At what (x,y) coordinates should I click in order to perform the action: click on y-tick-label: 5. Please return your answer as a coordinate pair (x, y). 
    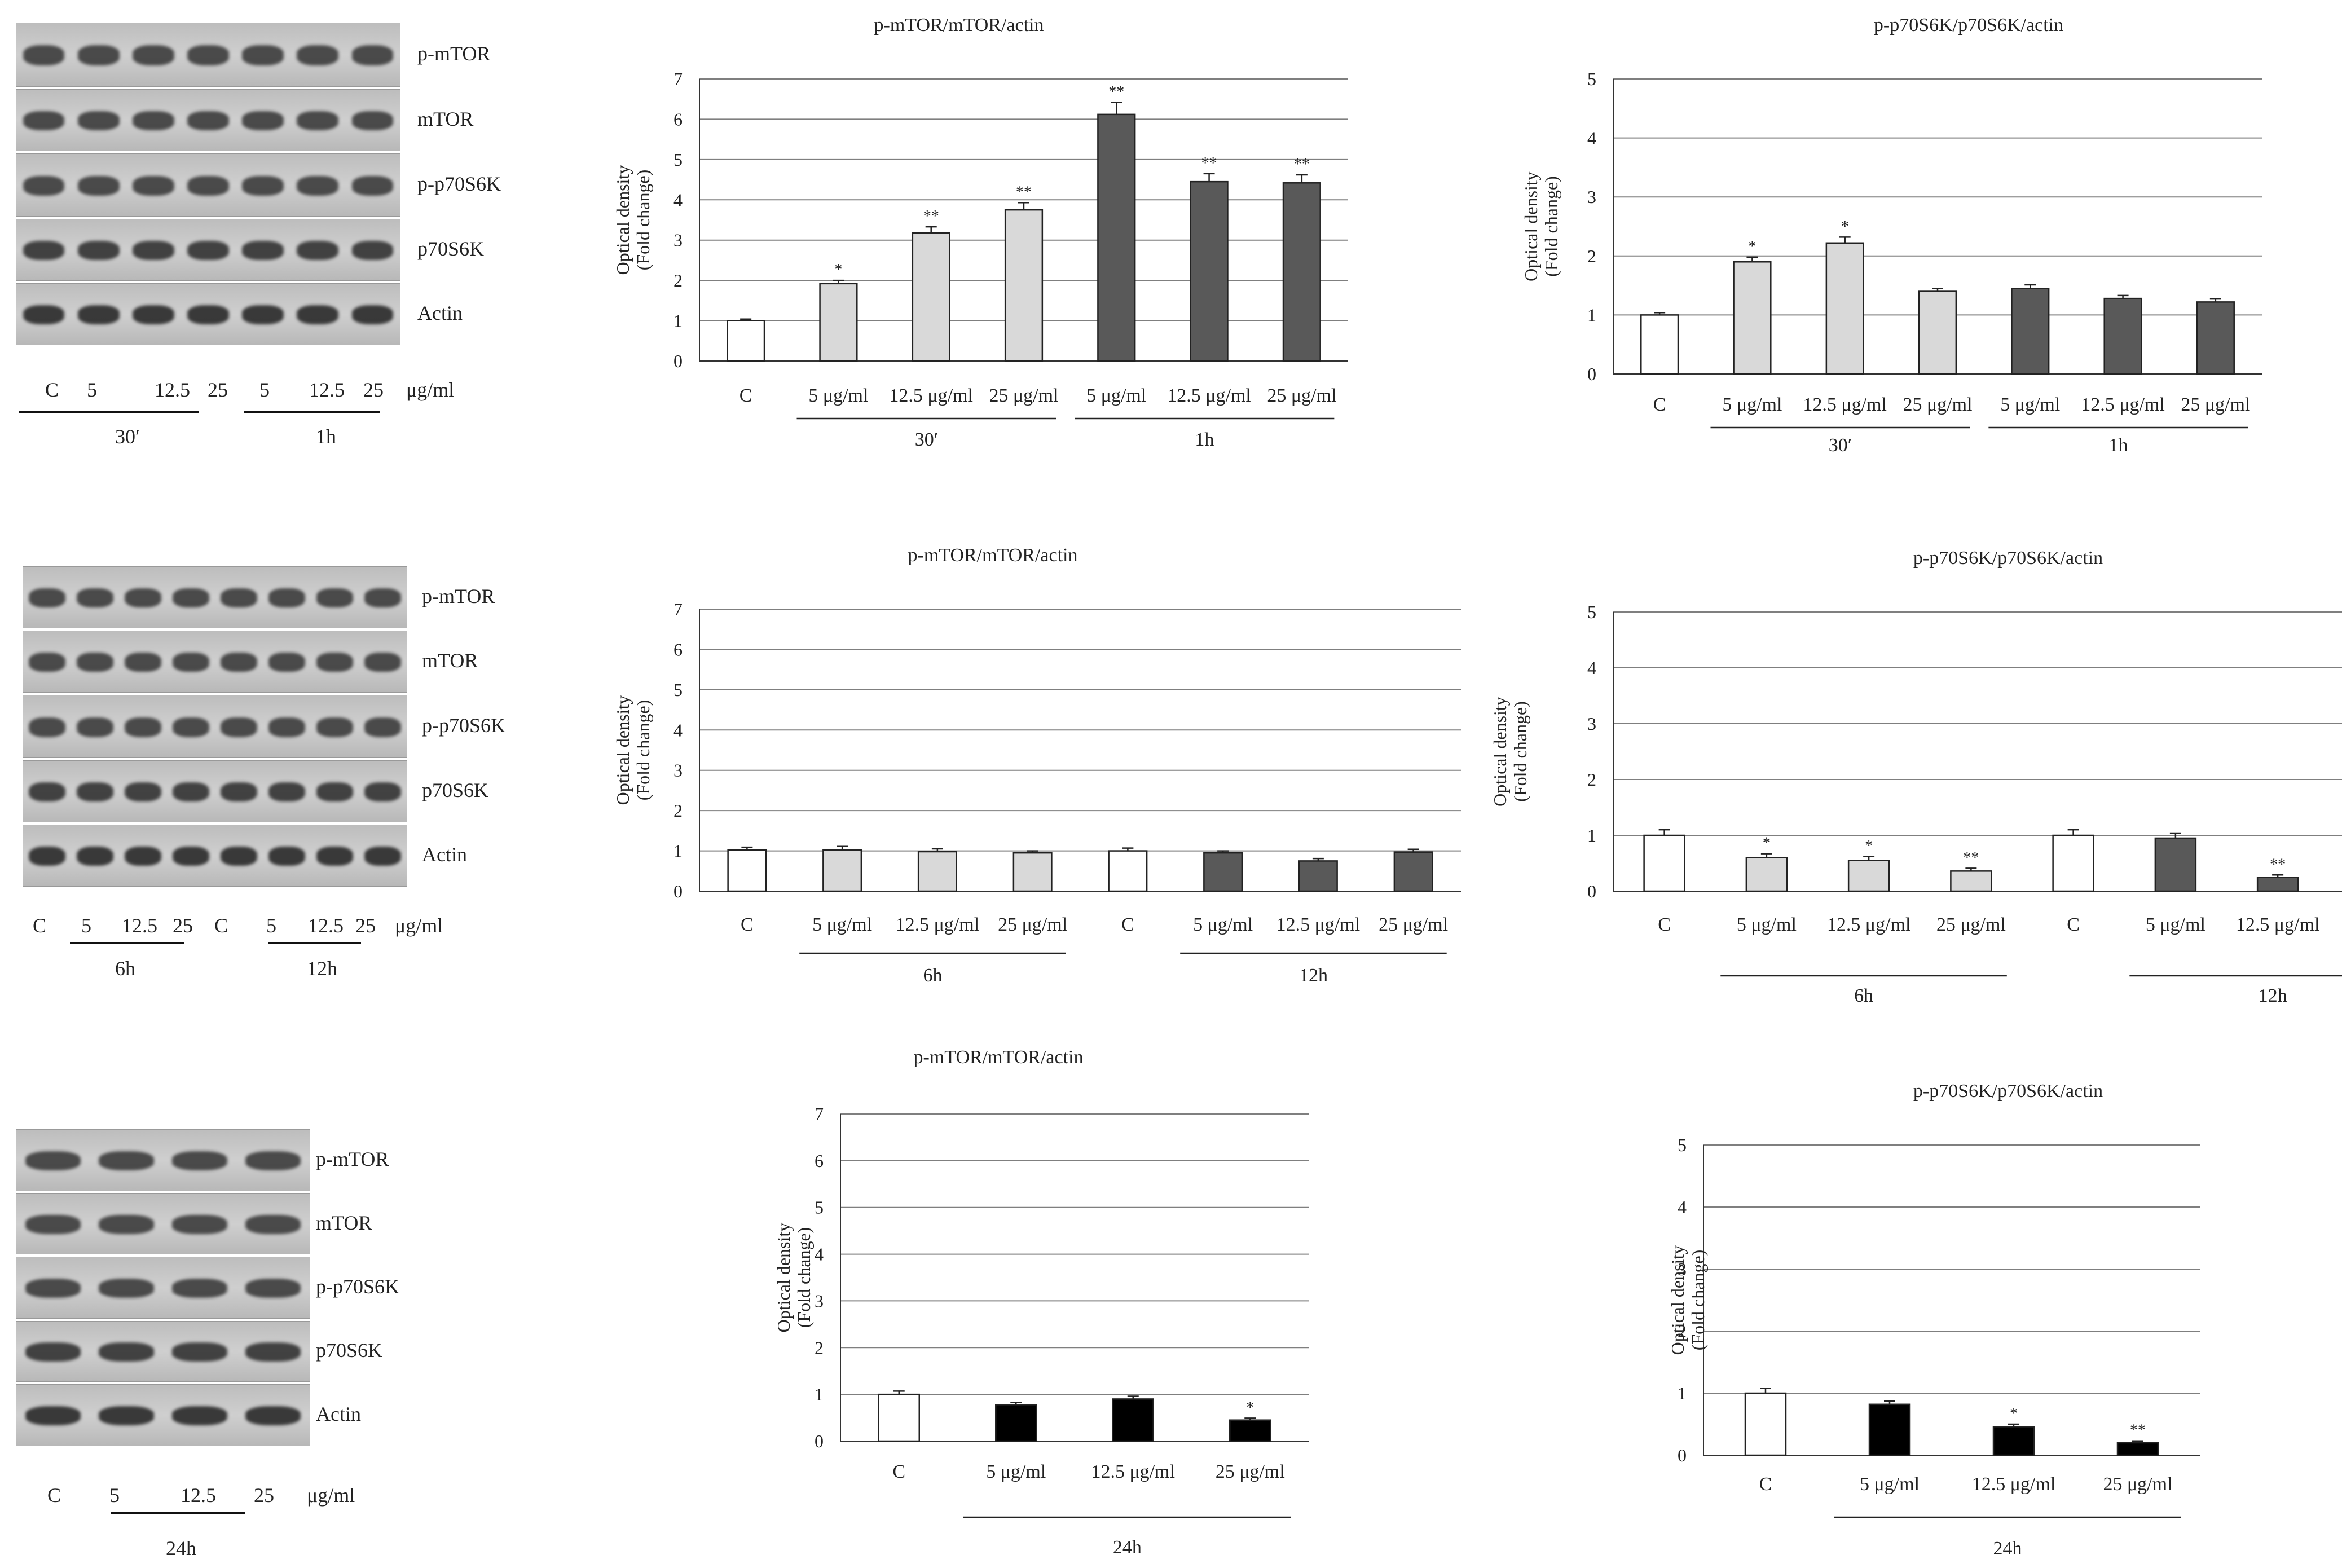
    Looking at the image, I should click on (1682, 1145).